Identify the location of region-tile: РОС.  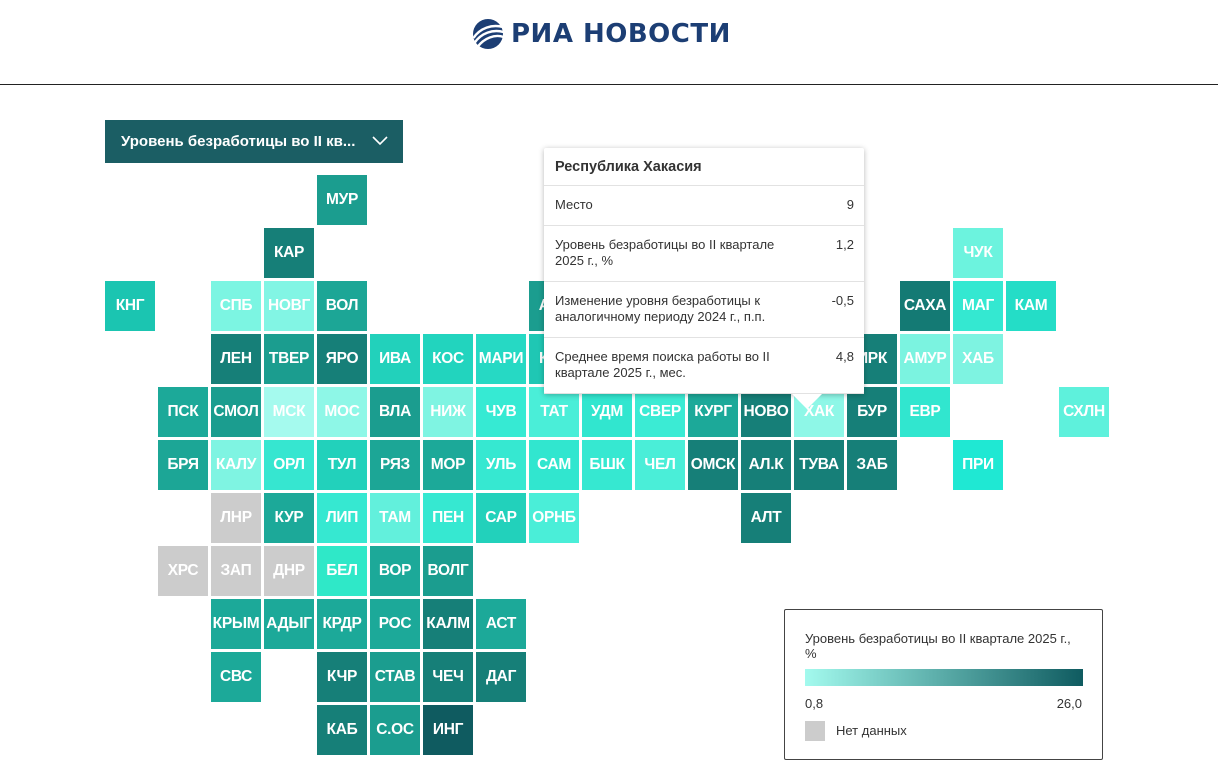
(395, 624).